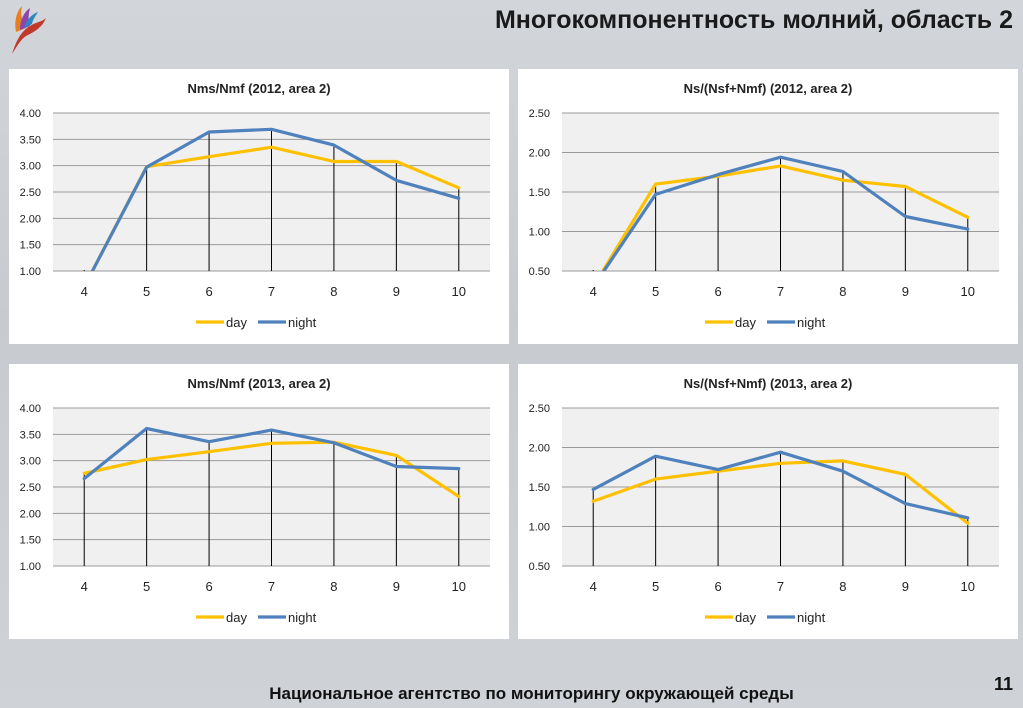 This screenshot has height=708, width=1023. Describe the element at coordinates (768, 383) in the screenshot. I see `chart-title: Ns/(Nsf+Nmf) (2013, area 2)` at that location.